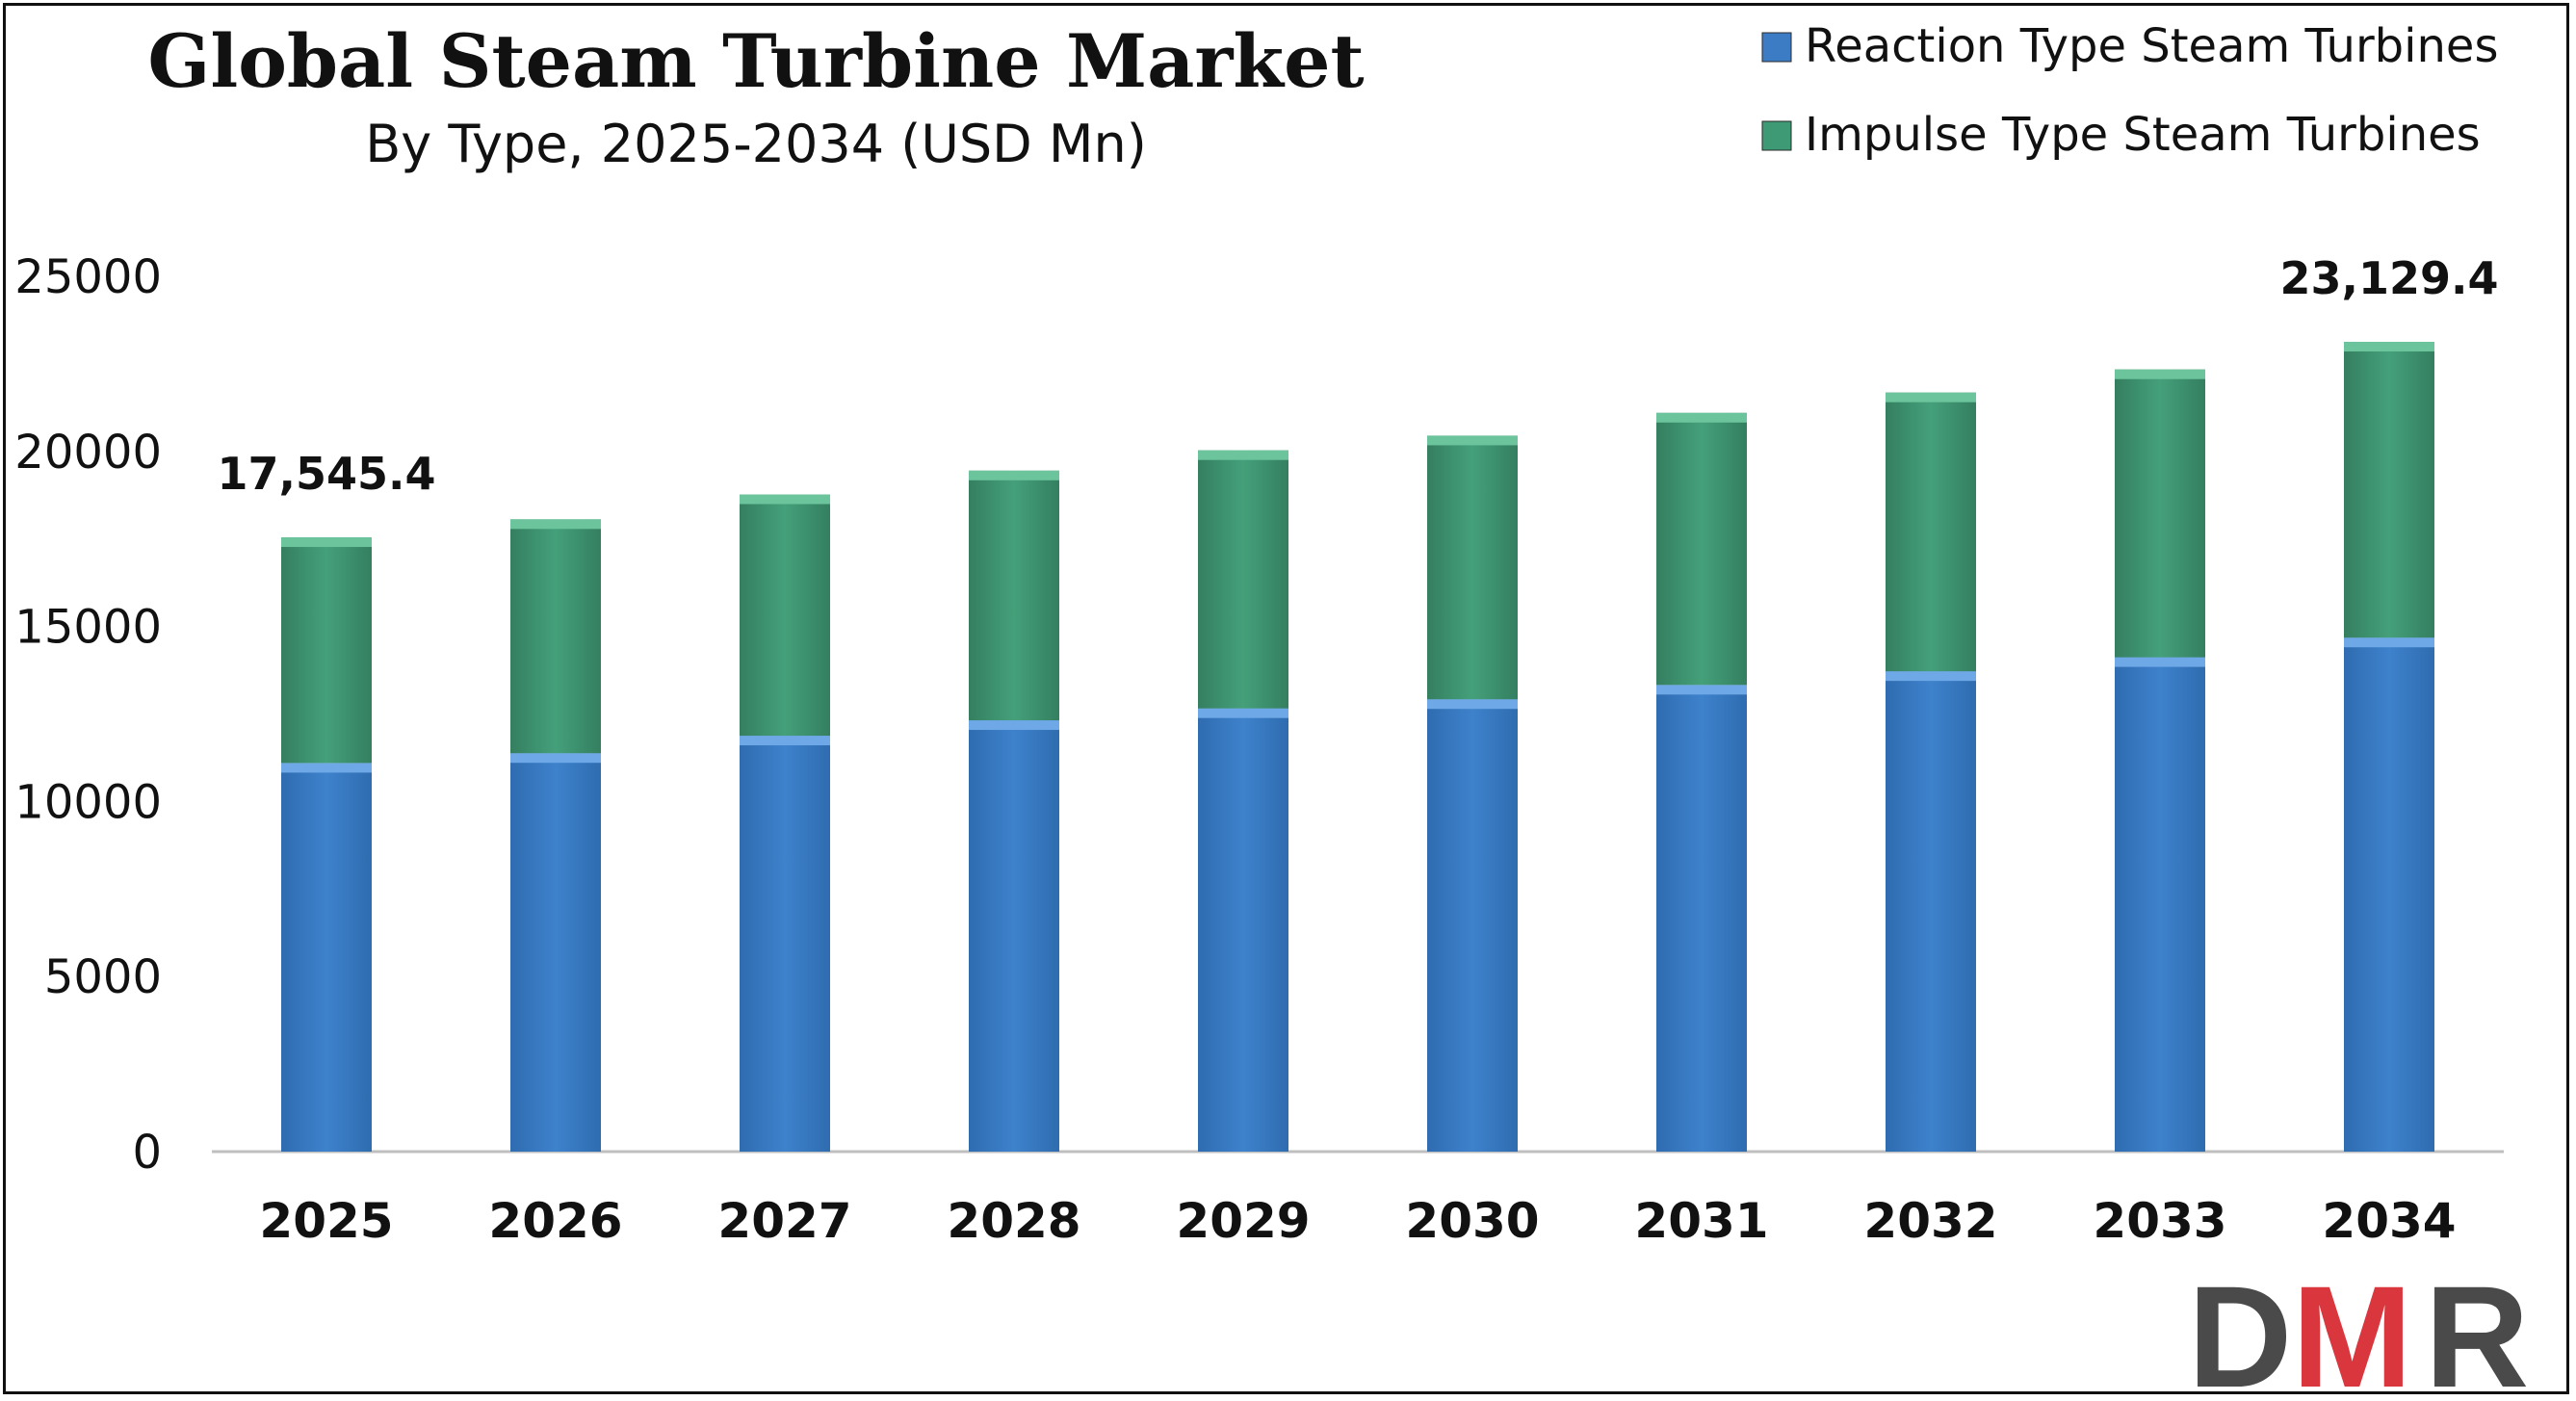  Describe the element at coordinates (2389, 347) in the screenshot. I see `bar-cap-impulse-2034` at that location.